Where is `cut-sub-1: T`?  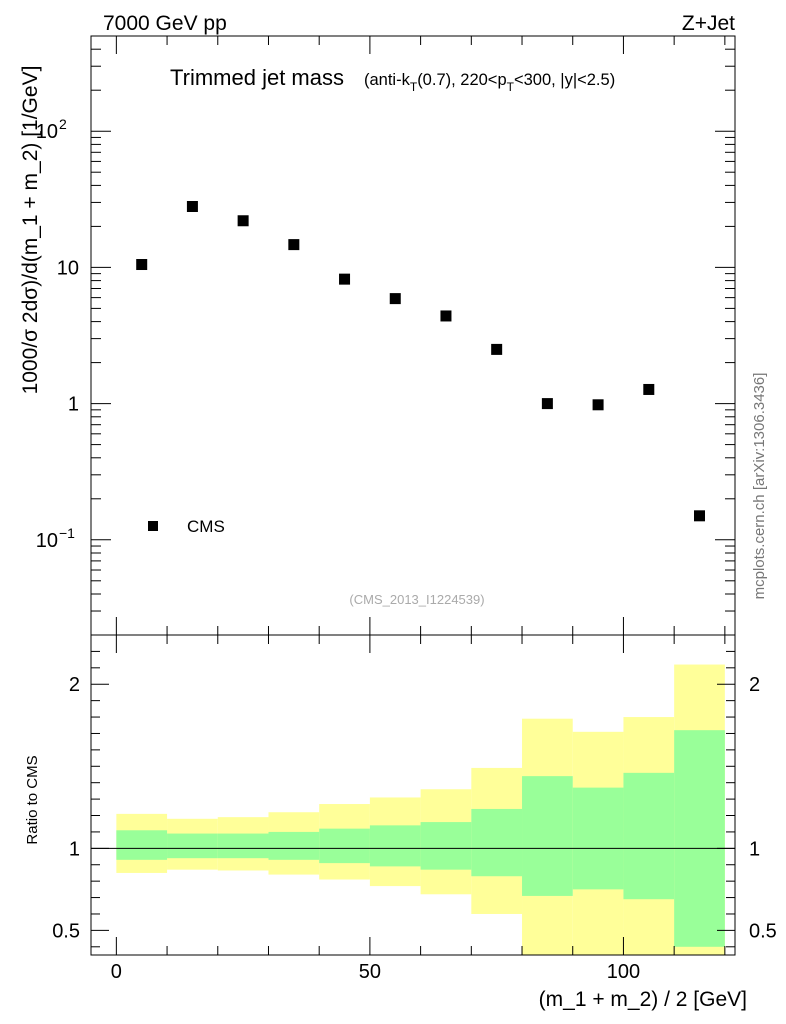
cut-sub-1: T is located at coordinates (414, 87).